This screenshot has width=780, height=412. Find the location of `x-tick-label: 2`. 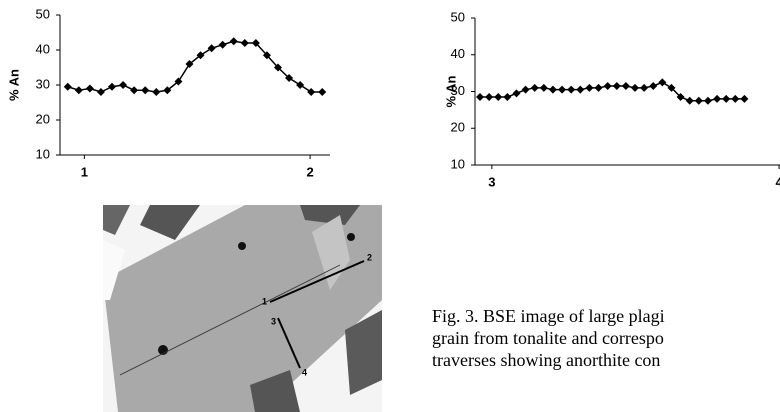

x-tick-label: 2 is located at coordinates (309, 171).